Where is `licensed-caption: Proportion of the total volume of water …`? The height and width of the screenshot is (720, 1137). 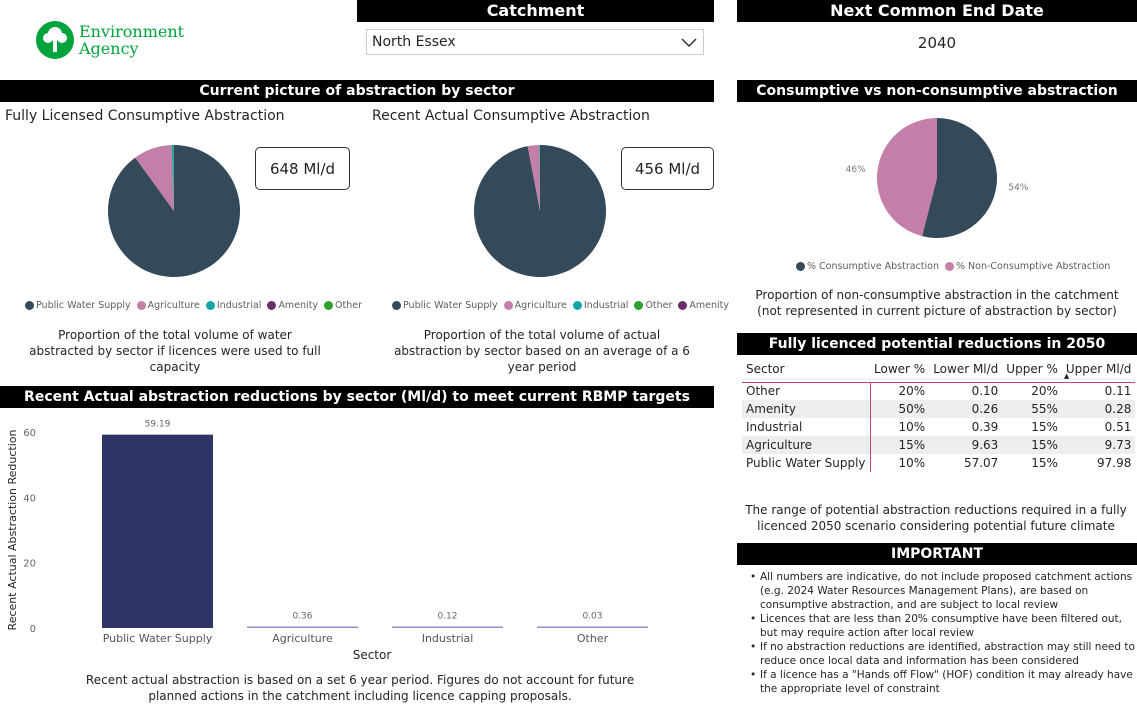
licensed-caption: Proportion of the total volume of water … is located at coordinates (175, 351).